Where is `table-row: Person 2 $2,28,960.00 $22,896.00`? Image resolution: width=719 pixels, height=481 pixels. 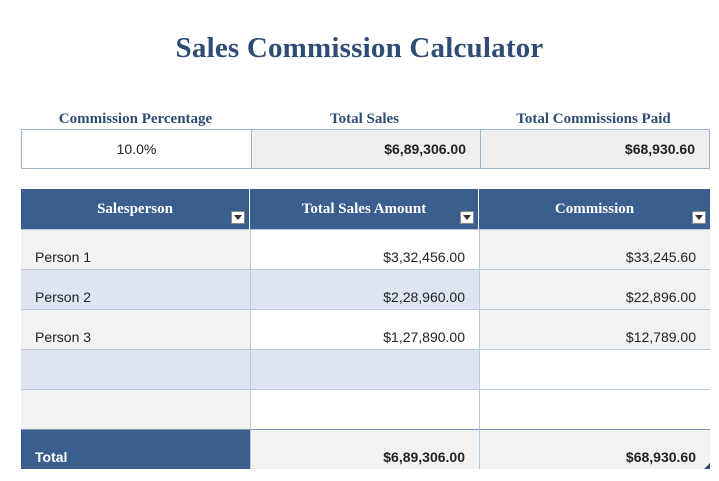 table-row: Person 2 $2,28,960.00 $22,896.00 is located at coordinates (365, 289).